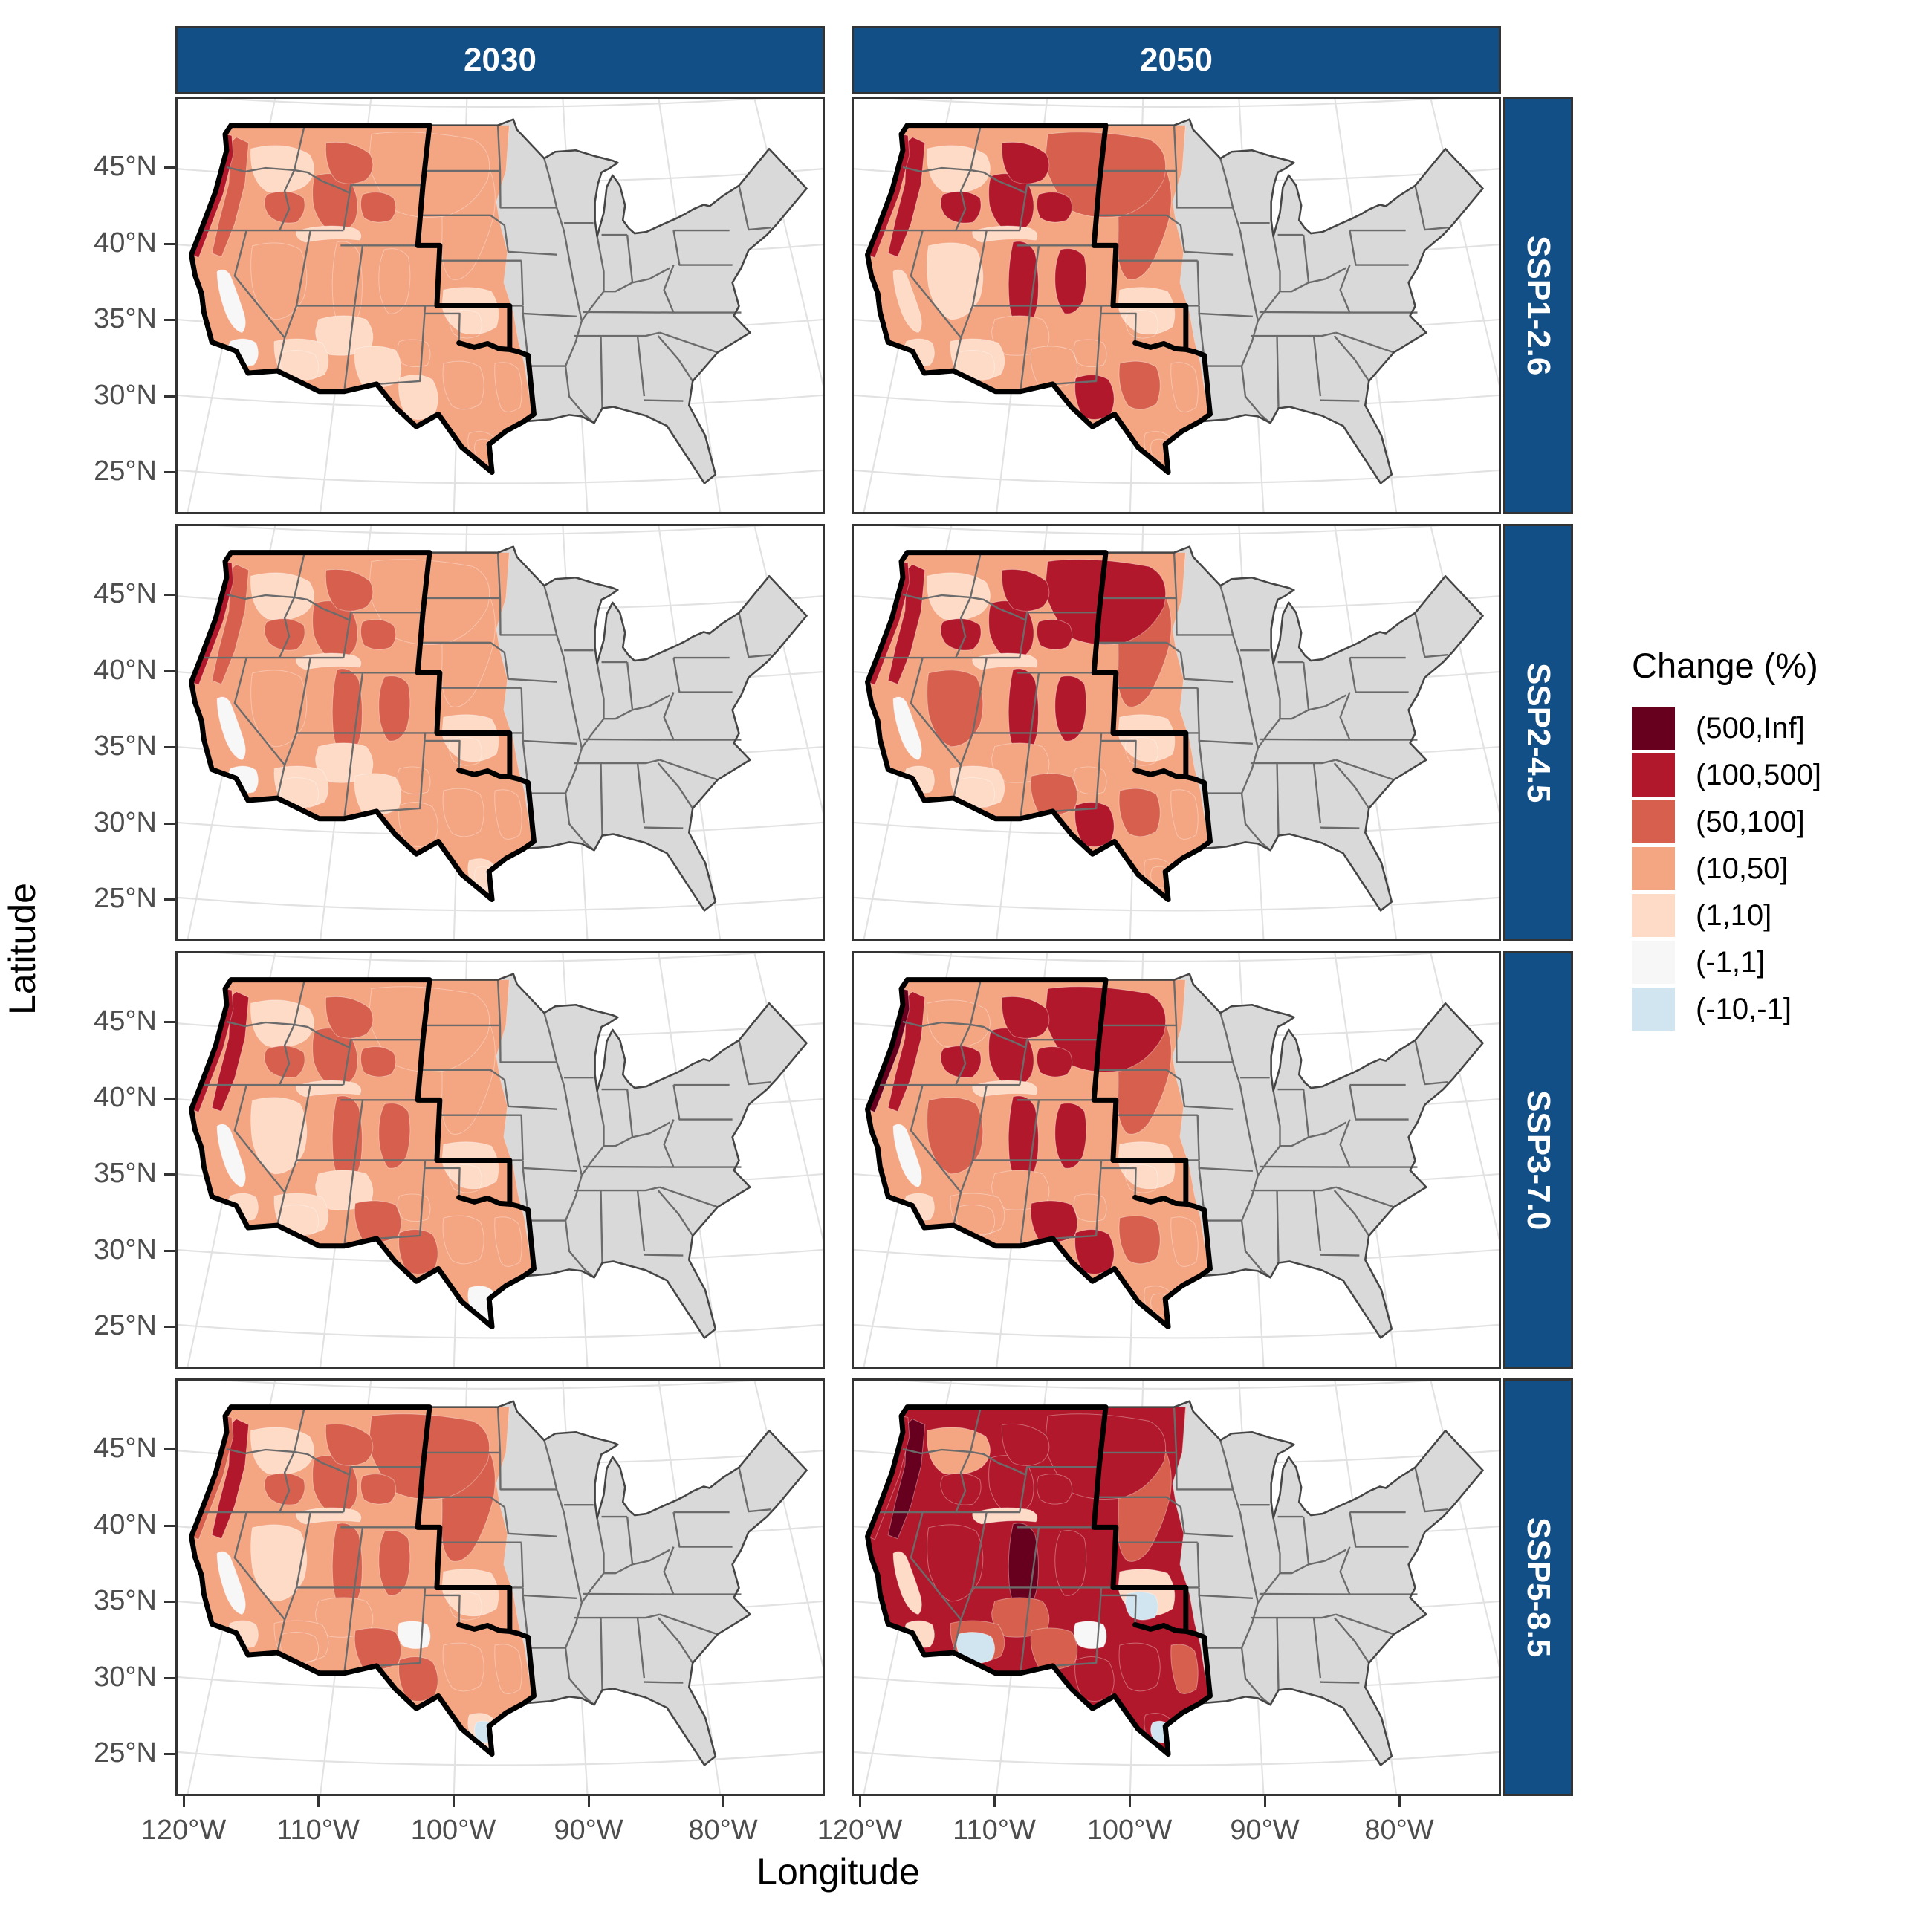  What do you see at coordinates (500, 732) in the screenshot?
I see `panel-map-2030-ssp2` at bounding box center [500, 732].